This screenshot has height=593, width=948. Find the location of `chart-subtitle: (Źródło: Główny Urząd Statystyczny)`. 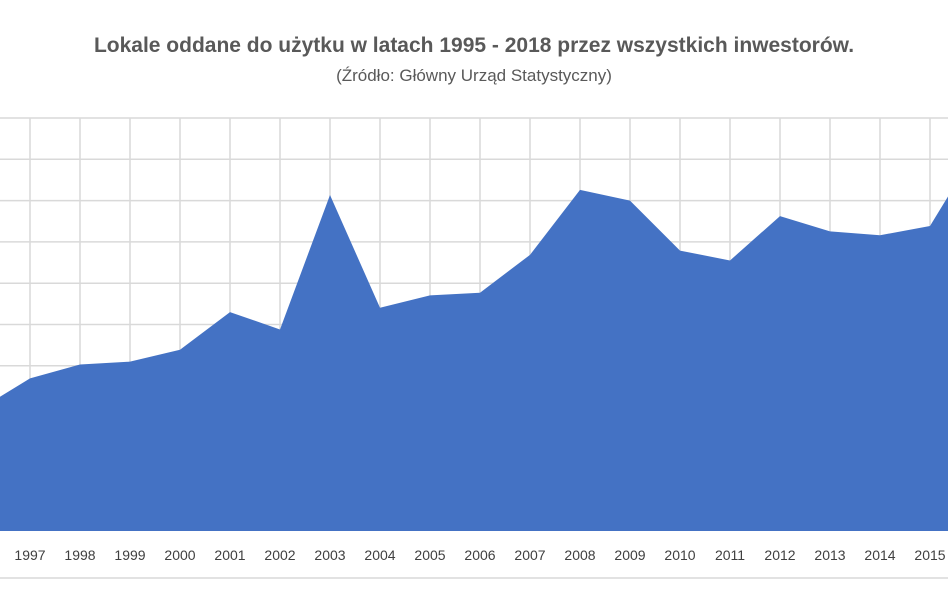

chart-subtitle: (Źródło: Główny Urząd Statystyczny) is located at coordinates (474, 75).